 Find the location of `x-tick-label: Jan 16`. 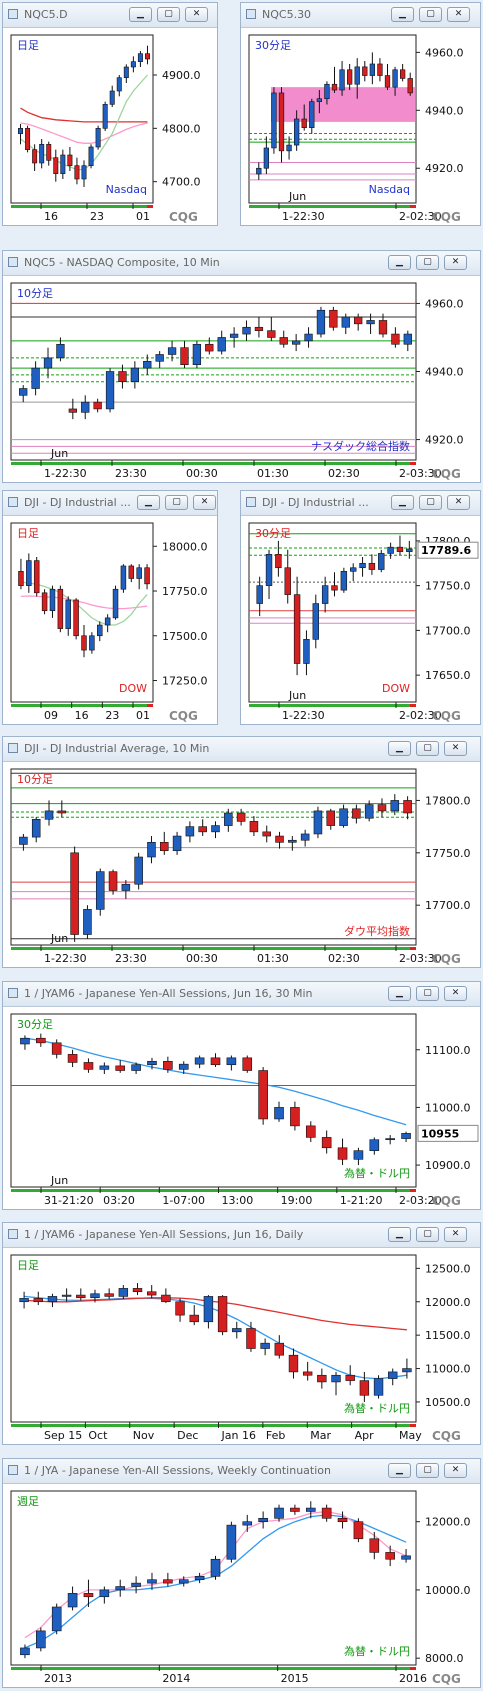

x-tick-label: Jan 16 is located at coordinates (238, 1435).